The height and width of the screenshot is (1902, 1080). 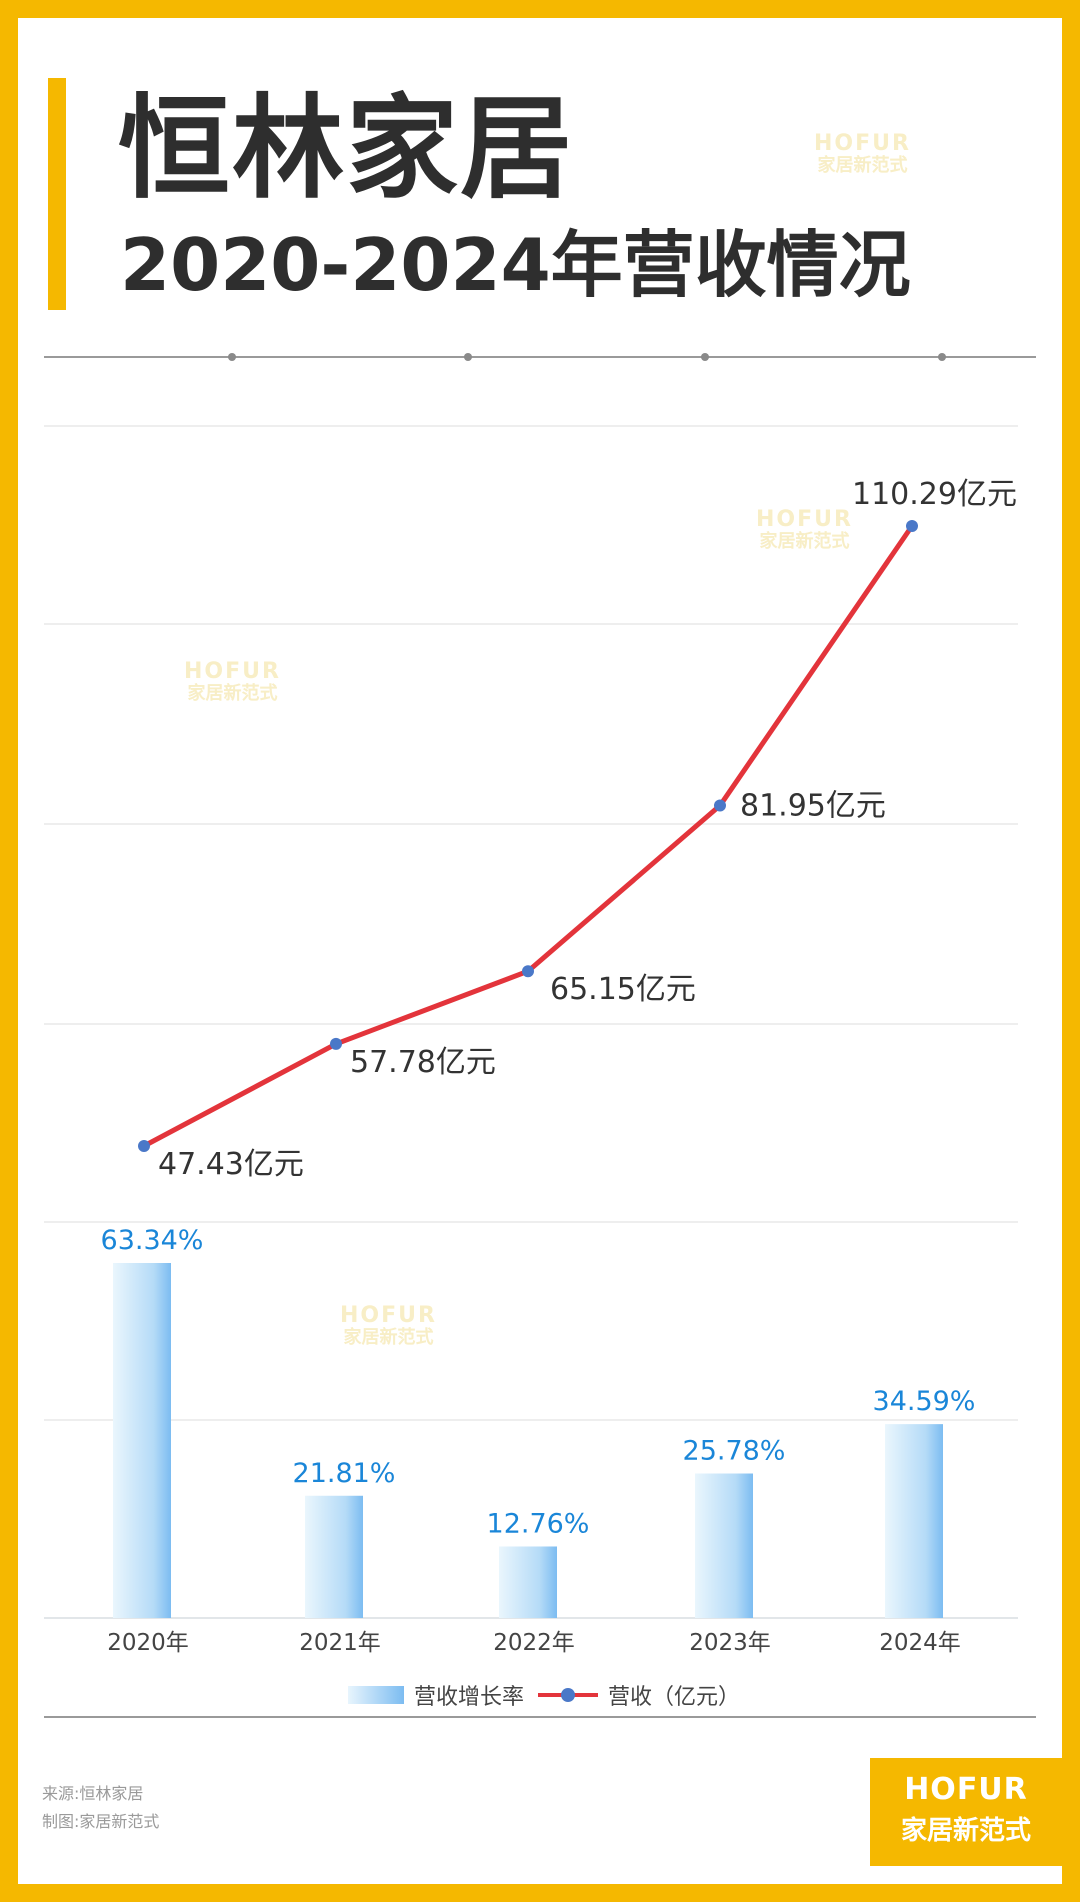 I want to click on revenue-value-label: 110.29亿元, so click(x=934, y=494).